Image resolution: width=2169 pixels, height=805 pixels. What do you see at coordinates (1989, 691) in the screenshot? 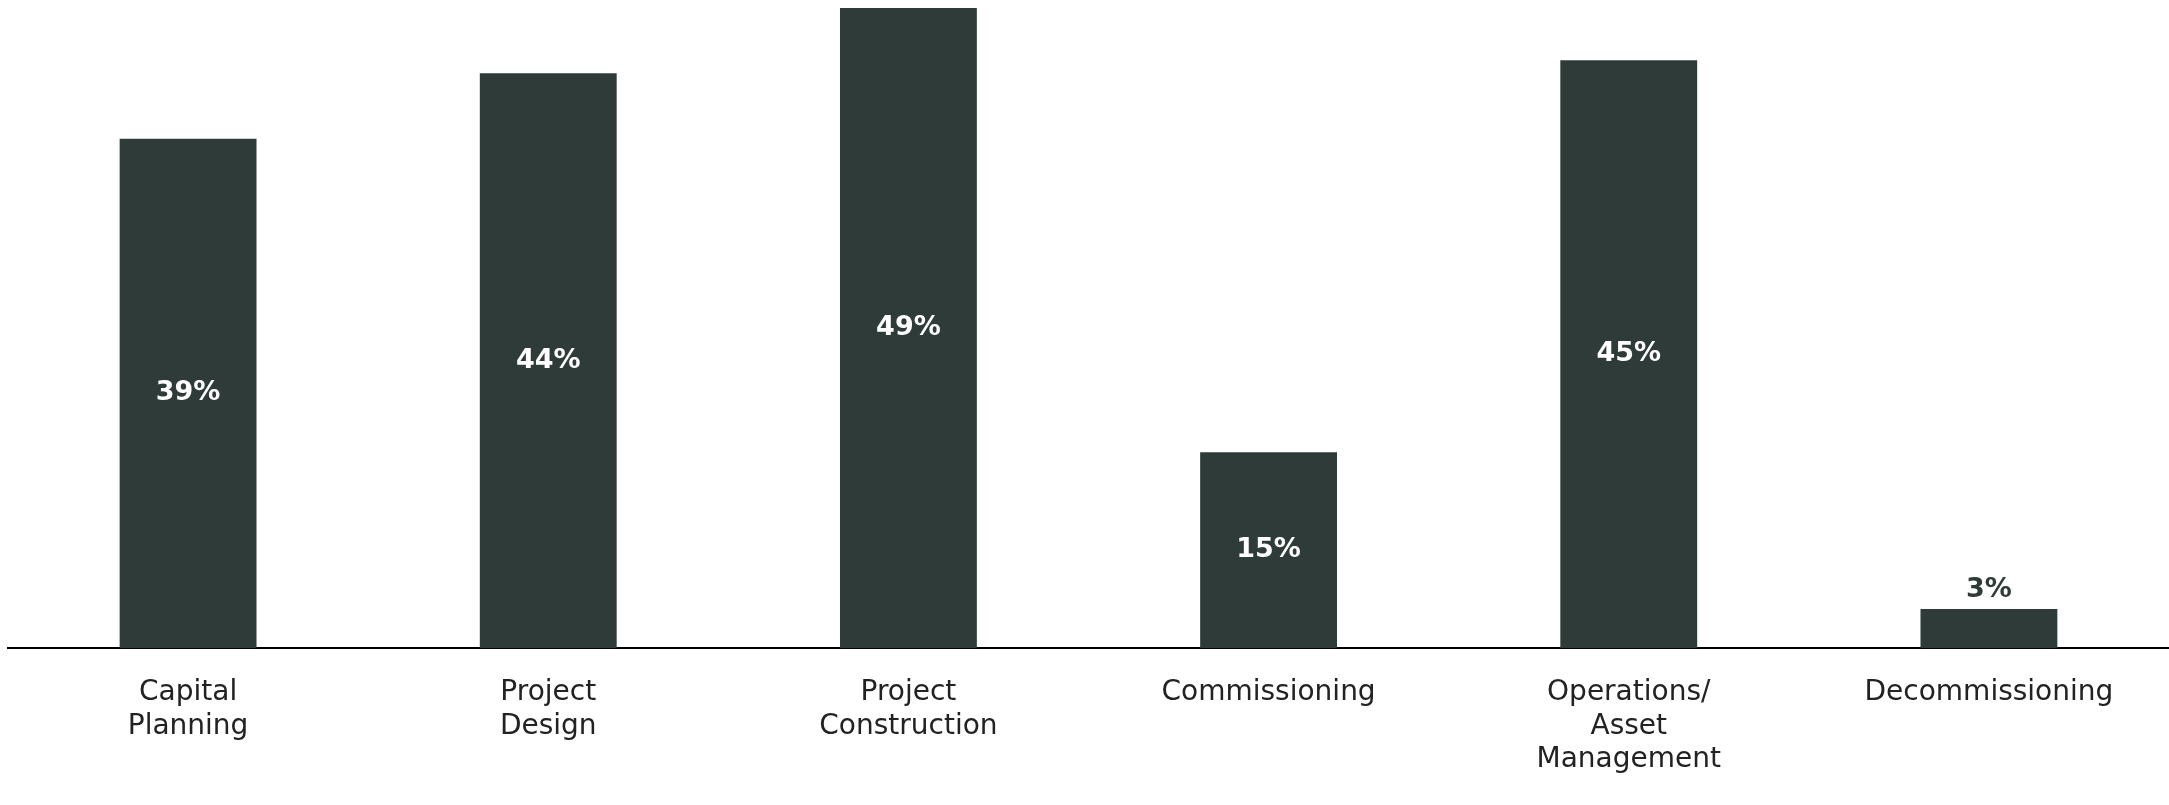
I see `x-tick-label: Decommissioning` at bounding box center [1989, 691].